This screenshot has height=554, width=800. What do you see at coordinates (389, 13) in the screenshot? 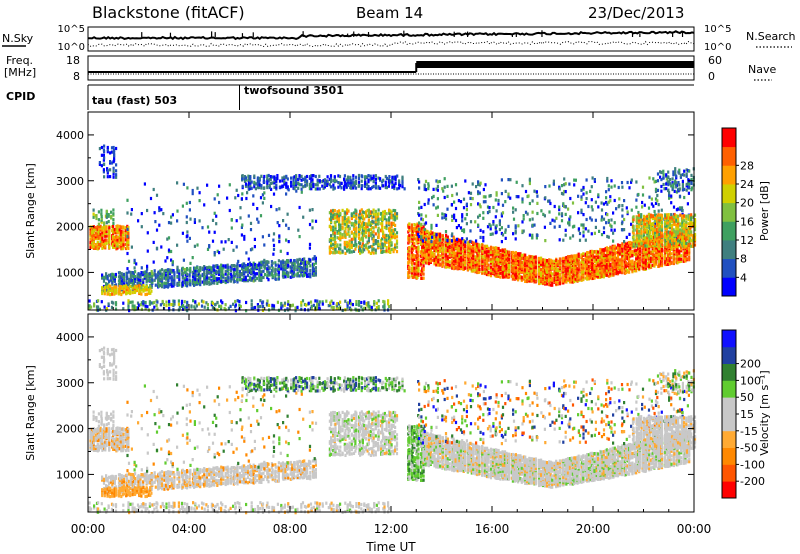
I see `beam-label: Beam 14` at bounding box center [389, 13].